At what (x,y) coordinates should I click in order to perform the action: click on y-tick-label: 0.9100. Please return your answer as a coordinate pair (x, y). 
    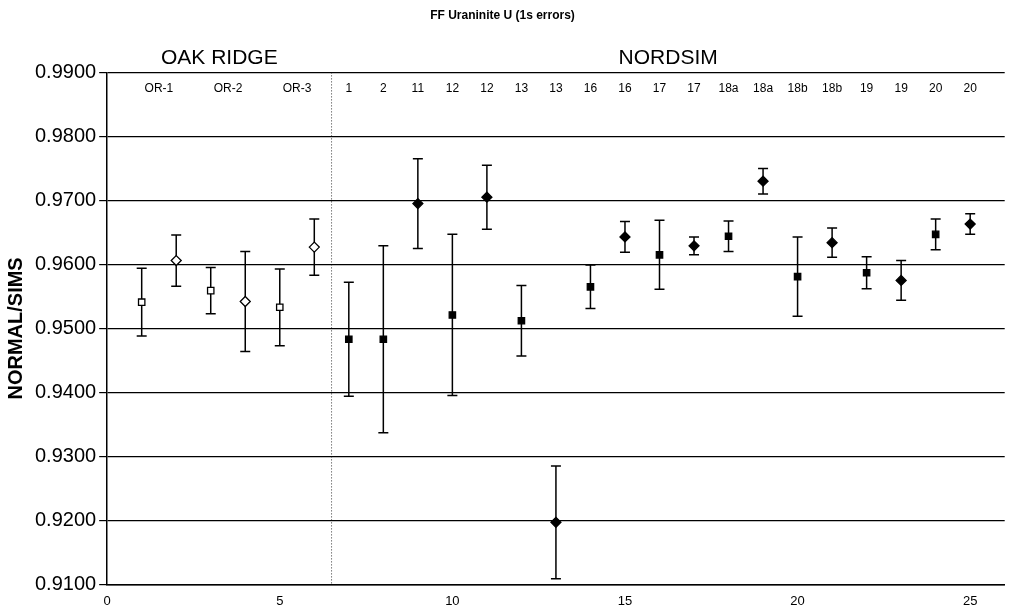
    Looking at the image, I should click on (66, 582).